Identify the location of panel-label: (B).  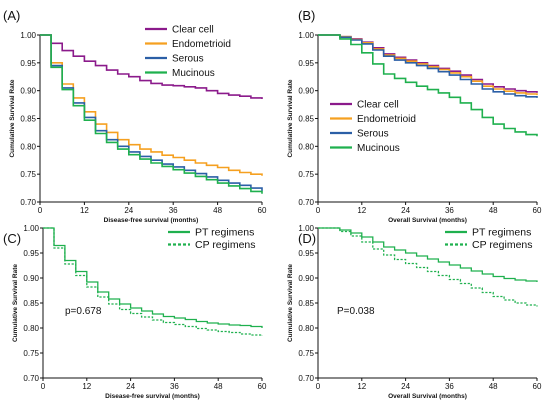
(306, 15).